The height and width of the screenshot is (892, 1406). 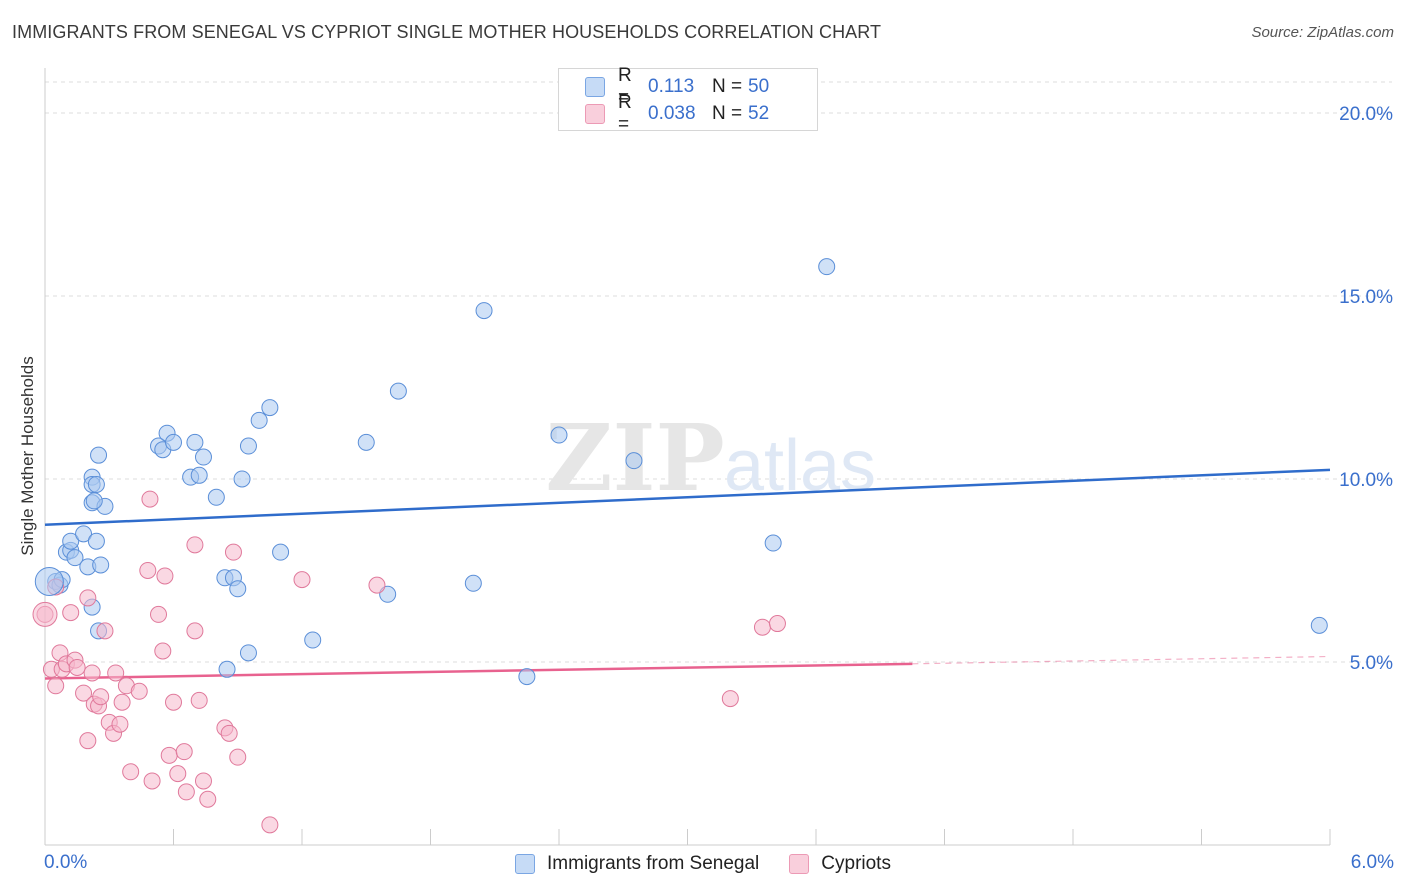 I want to click on y-tick-label: 15.0%, so click(x=1366, y=297).